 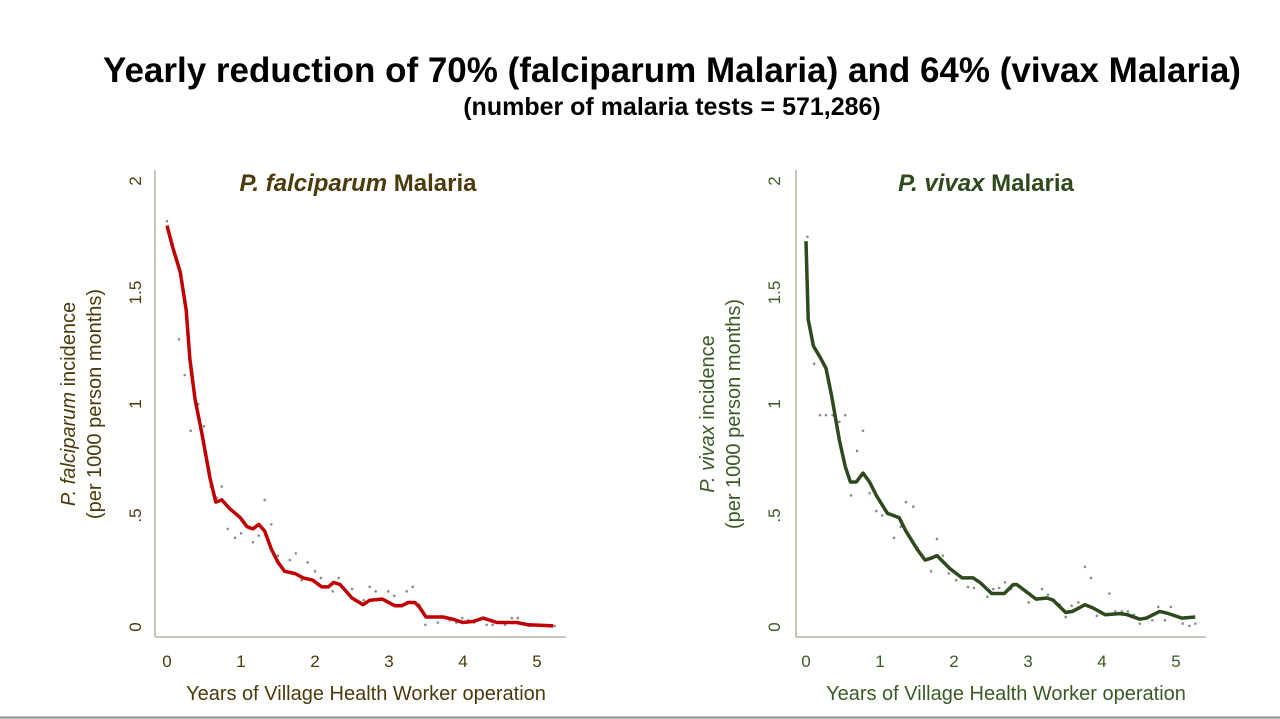 I want to click on vivax-xlabel: Years of Village Health Worker operation, so click(x=1006, y=694).